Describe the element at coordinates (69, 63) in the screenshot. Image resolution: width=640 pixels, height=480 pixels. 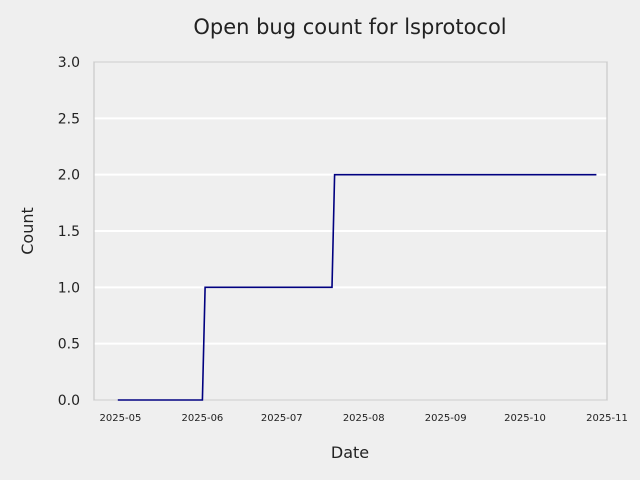
I see `y-tick-label: 3.0` at that location.